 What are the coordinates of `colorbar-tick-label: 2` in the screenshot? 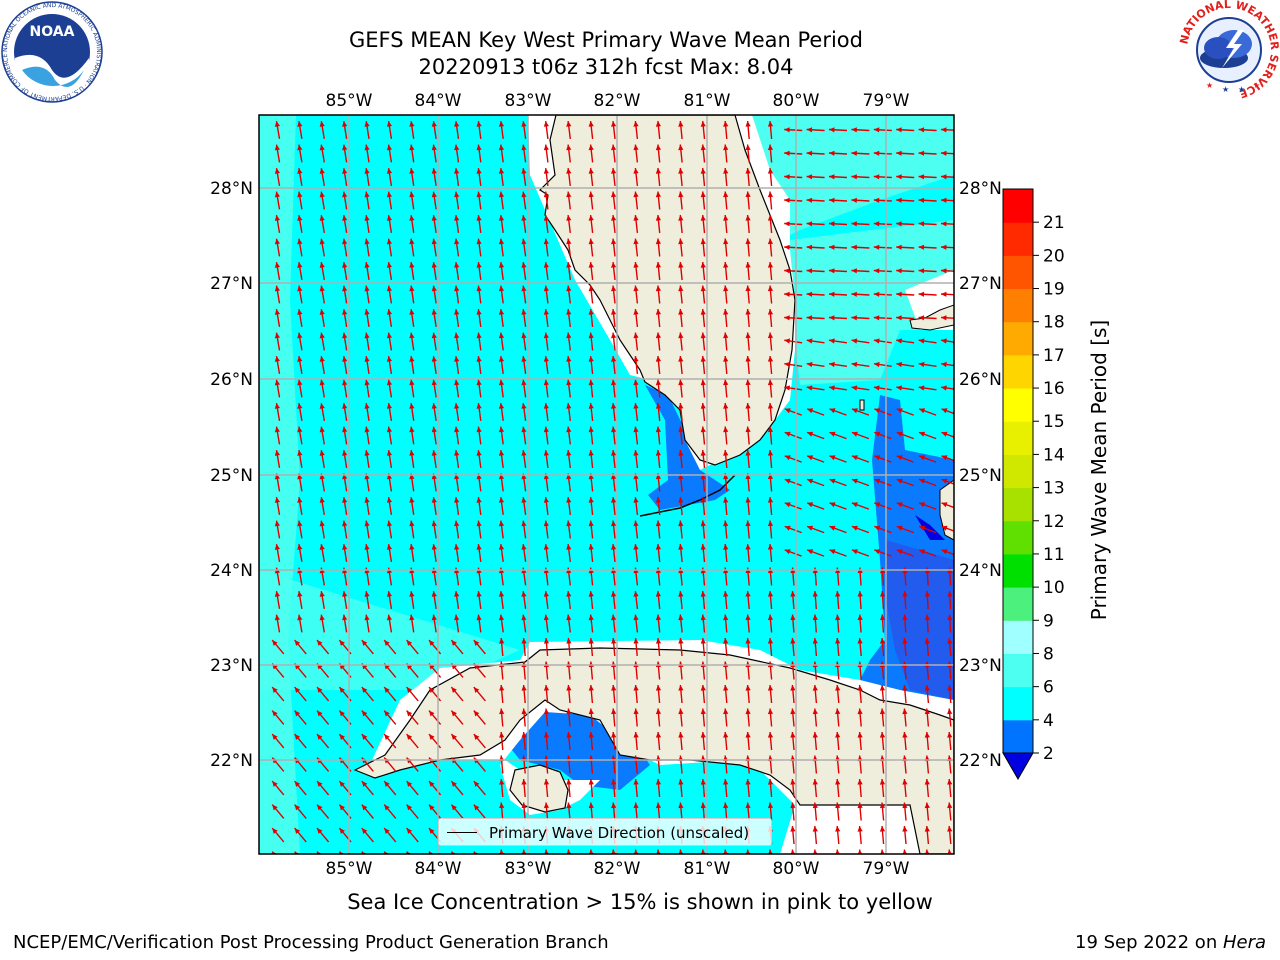 It's located at (1048, 754).